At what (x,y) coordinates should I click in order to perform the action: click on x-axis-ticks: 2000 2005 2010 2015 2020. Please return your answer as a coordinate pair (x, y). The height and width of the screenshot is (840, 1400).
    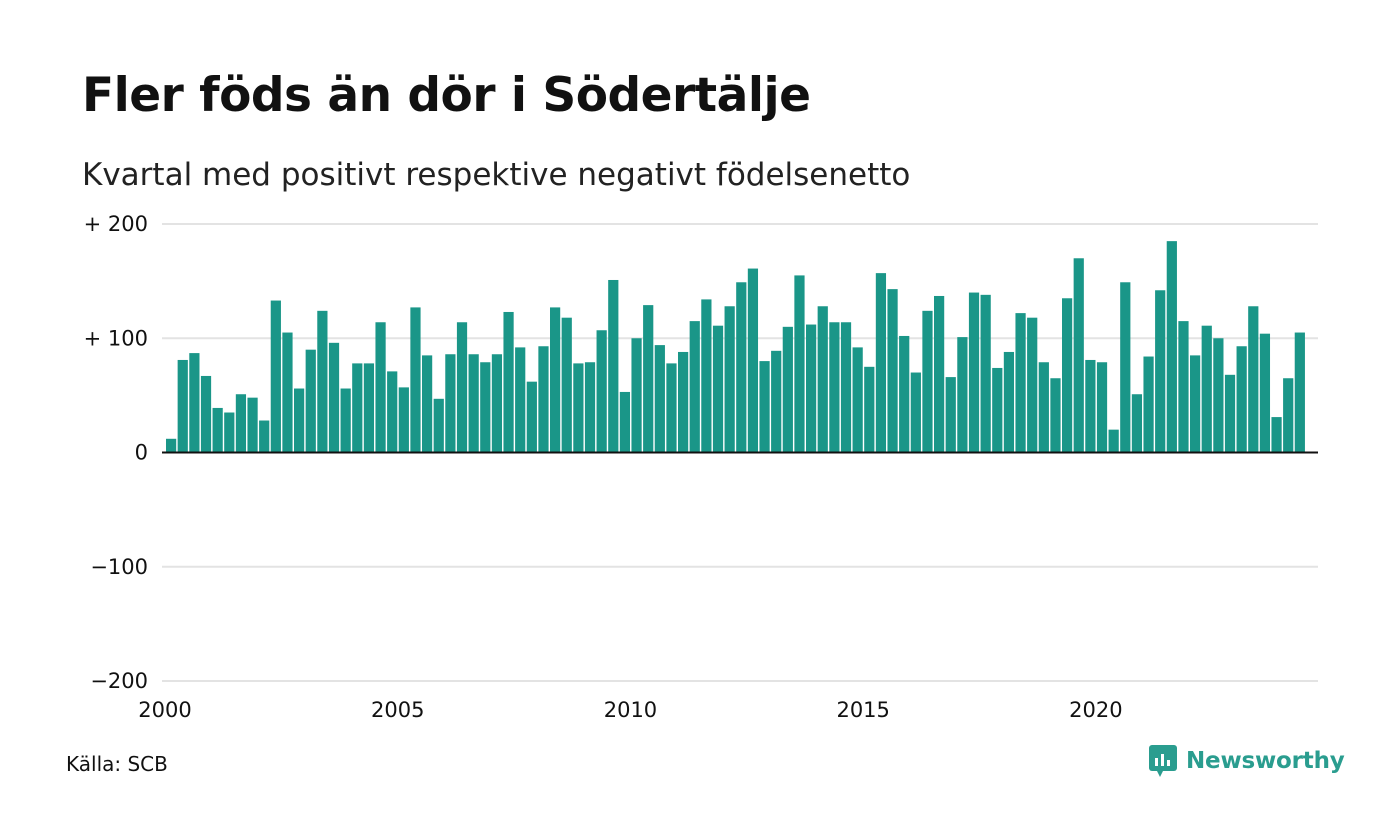
    Looking at the image, I should click on (630, 710).